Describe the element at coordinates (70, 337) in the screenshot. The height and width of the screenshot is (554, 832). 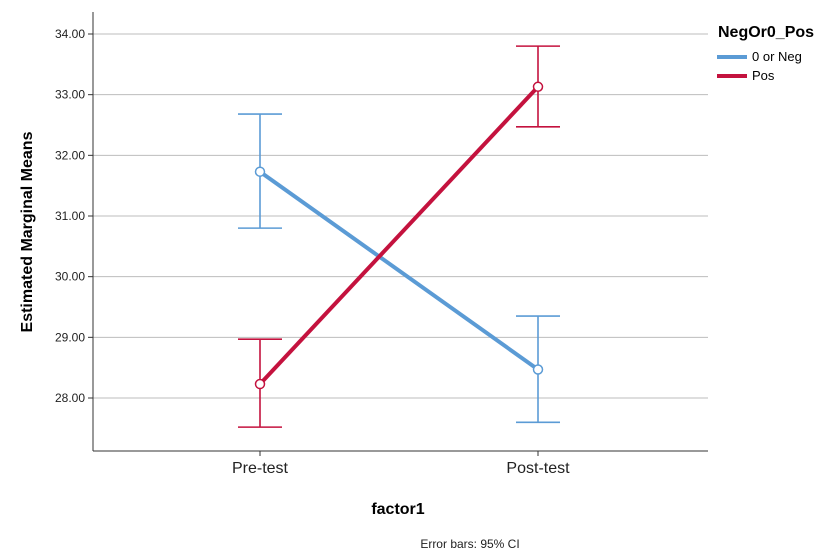
I see `y-tick-label: 29.00` at that location.